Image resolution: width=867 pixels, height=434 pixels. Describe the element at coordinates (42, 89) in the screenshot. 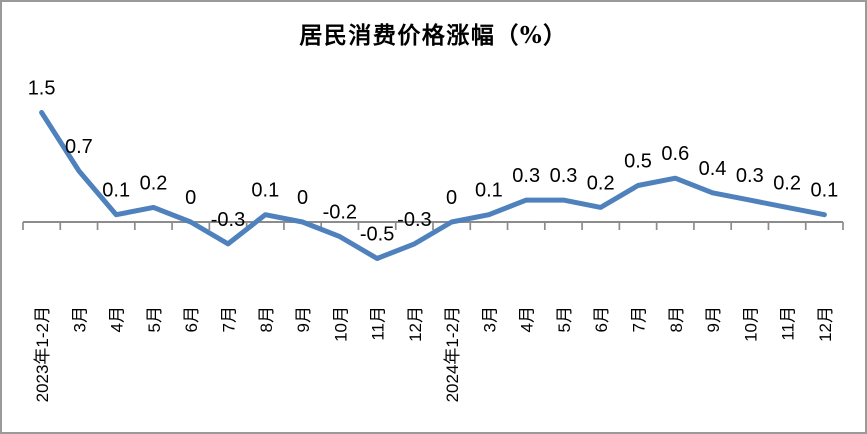

I see `data-label: 1.5` at that location.